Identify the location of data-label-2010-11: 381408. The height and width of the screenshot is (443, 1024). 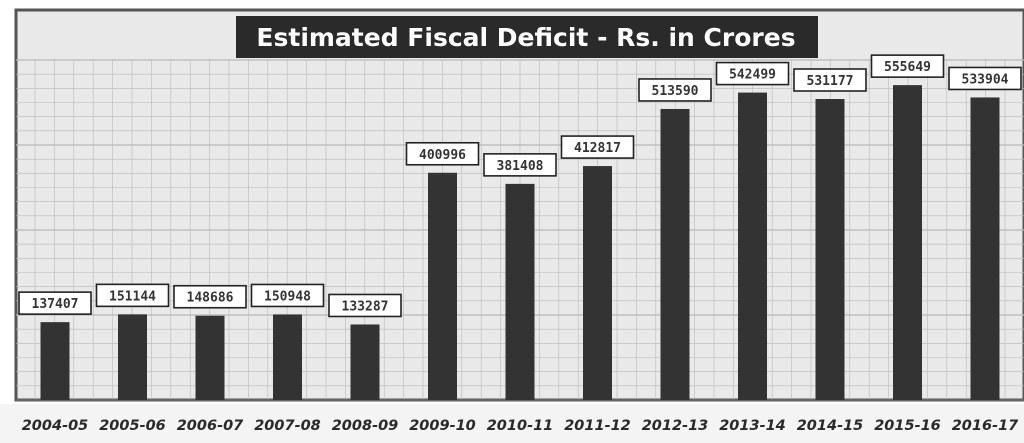
(520, 165).